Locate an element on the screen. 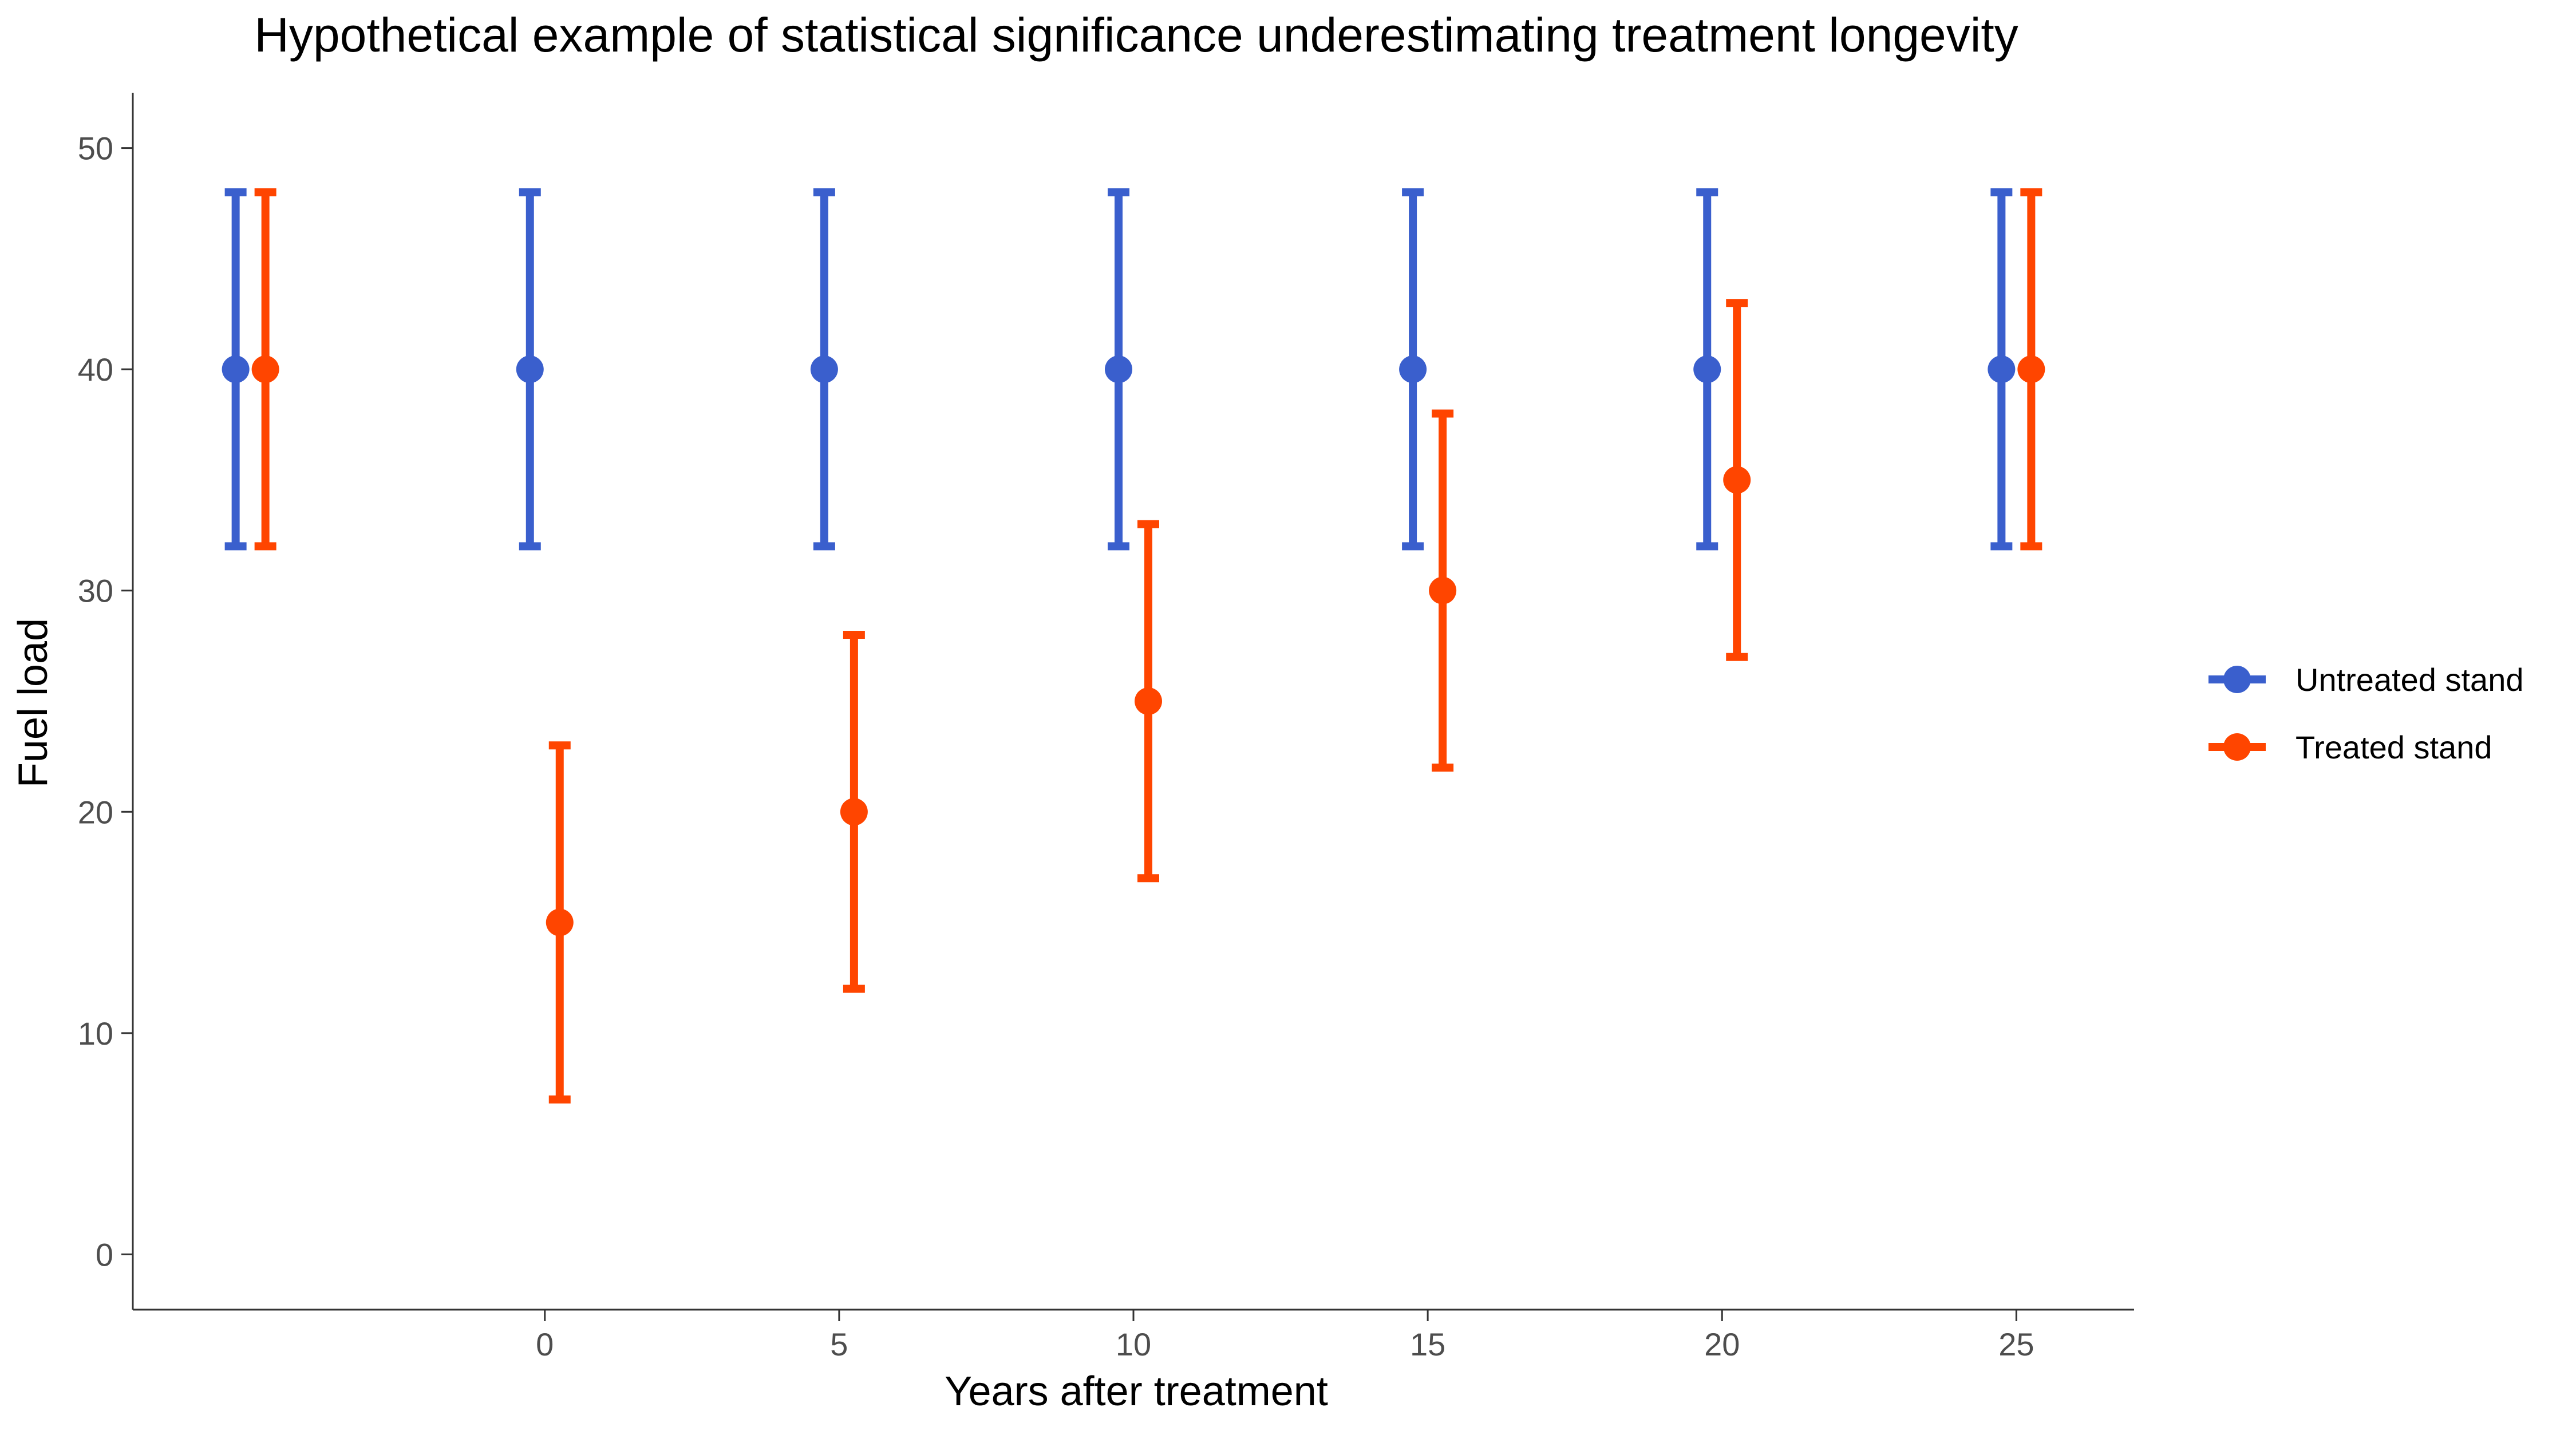 This screenshot has width=2576, height=1431. legend-item: Untreated stand is located at coordinates (2365, 680).